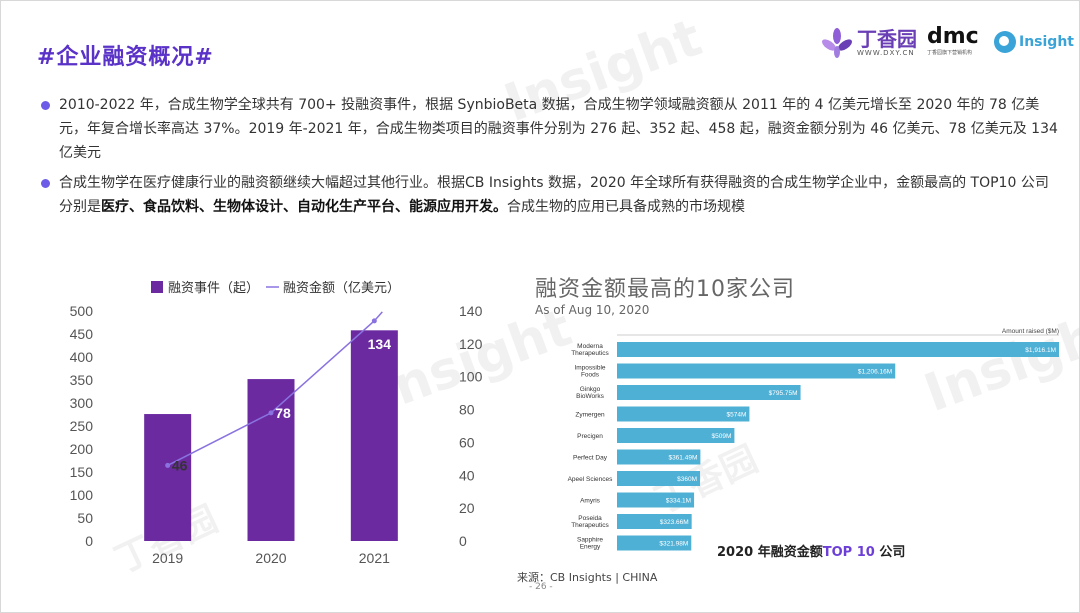 Image resolution: width=1080 pixels, height=613 pixels. What do you see at coordinates (270, 558) in the screenshot?
I see `x-axis-tick-label: 2020` at bounding box center [270, 558].